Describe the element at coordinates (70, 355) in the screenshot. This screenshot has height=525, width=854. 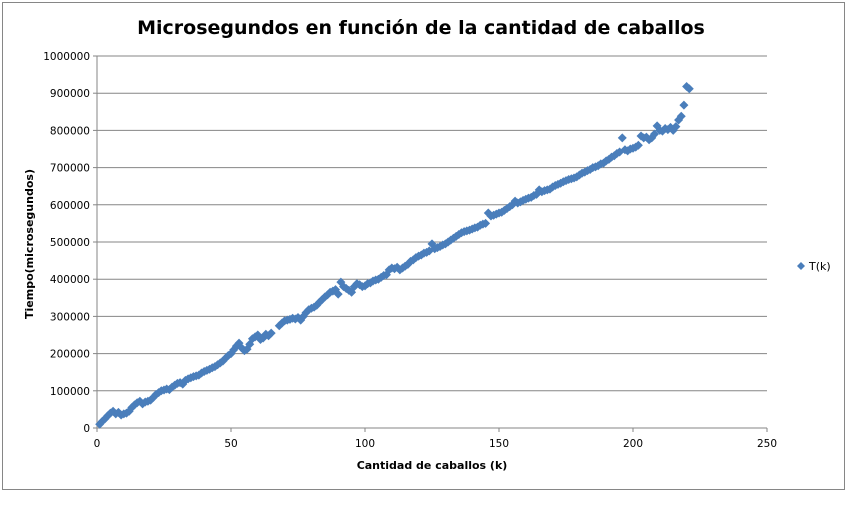
I see `y-tick-label: 200000` at that location.